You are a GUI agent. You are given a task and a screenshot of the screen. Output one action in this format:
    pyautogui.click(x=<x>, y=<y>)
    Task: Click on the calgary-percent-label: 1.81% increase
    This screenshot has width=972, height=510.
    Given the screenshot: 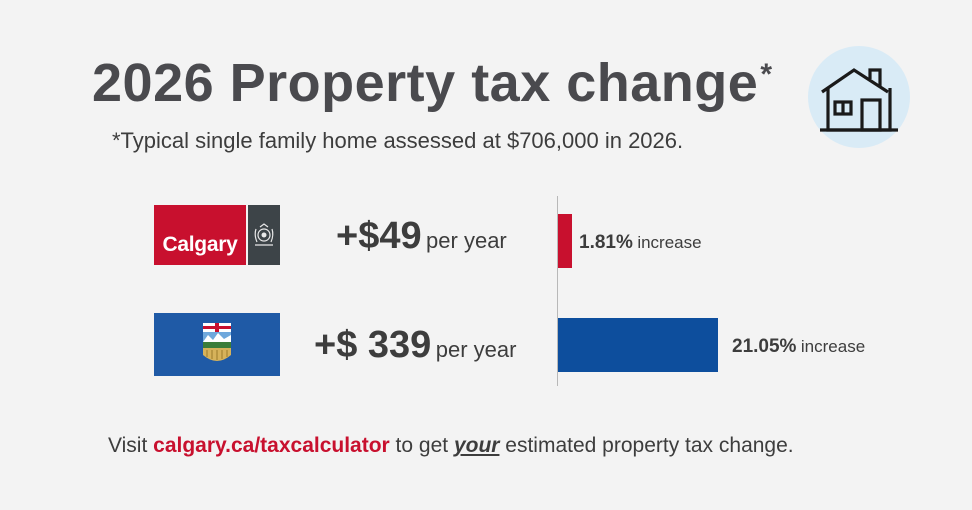 What is the action you would take?
    pyautogui.click(x=640, y=243)
    